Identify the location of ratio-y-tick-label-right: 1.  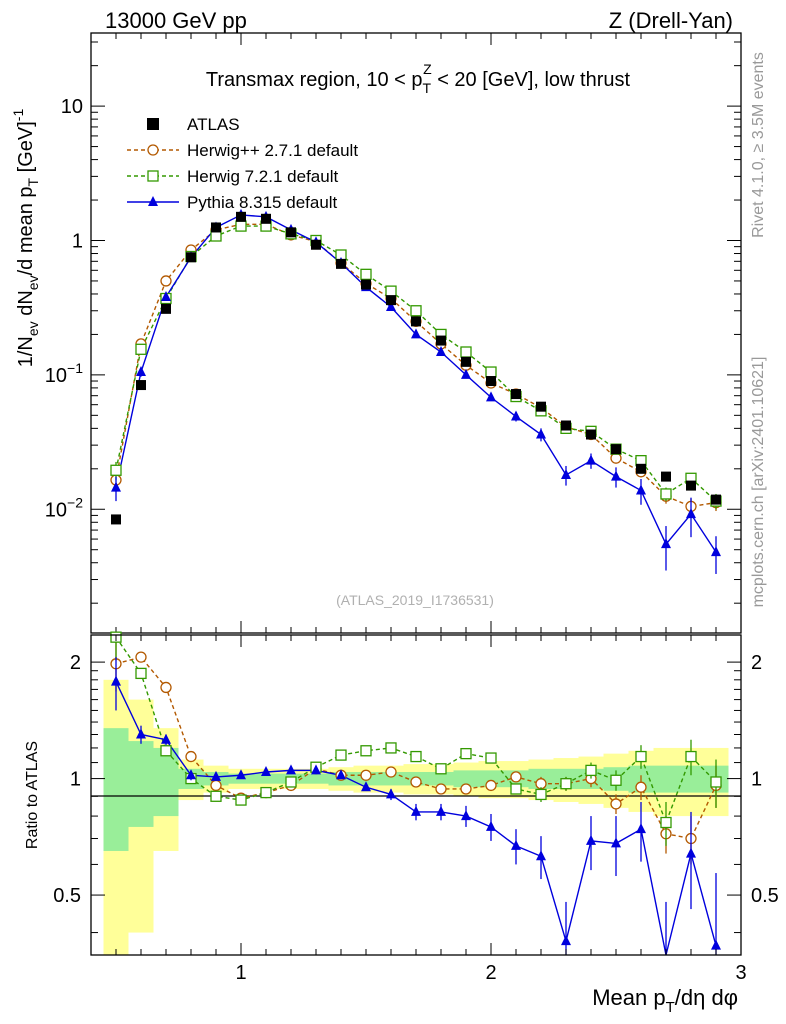
(756, 780).